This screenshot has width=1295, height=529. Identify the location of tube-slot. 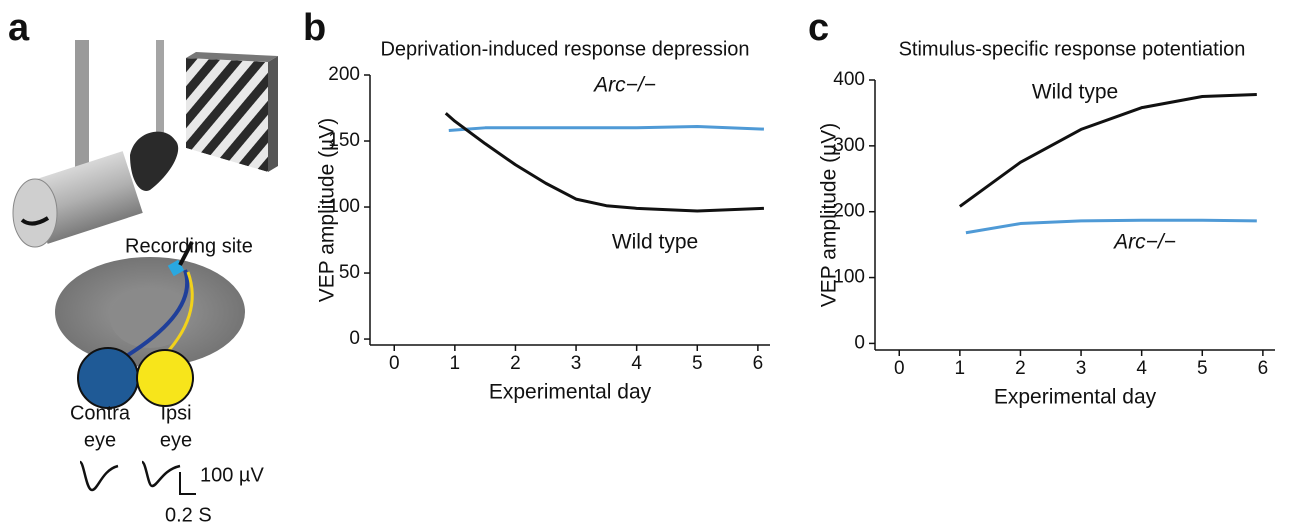
(35, 221).